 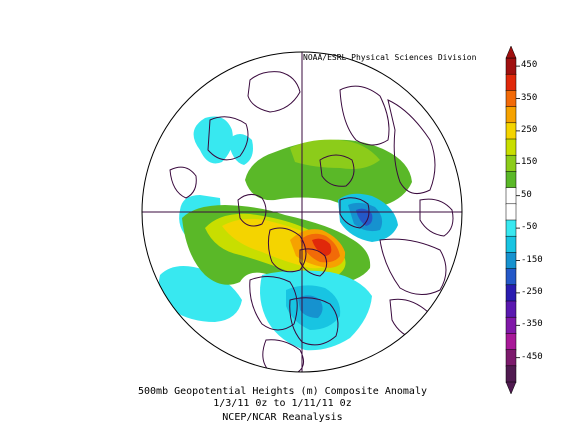 I want to click on colorbar-tick-label: 350, so click(x=529, y=97).